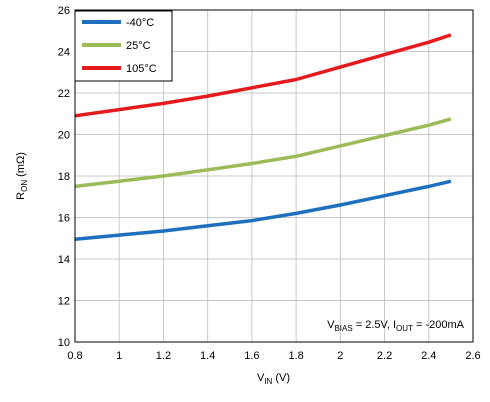 This screenshot has width=490, height=402. Describe the element at coordinates (64, 302) in the screenshot. I see `y-tick-label: 12` at that location.